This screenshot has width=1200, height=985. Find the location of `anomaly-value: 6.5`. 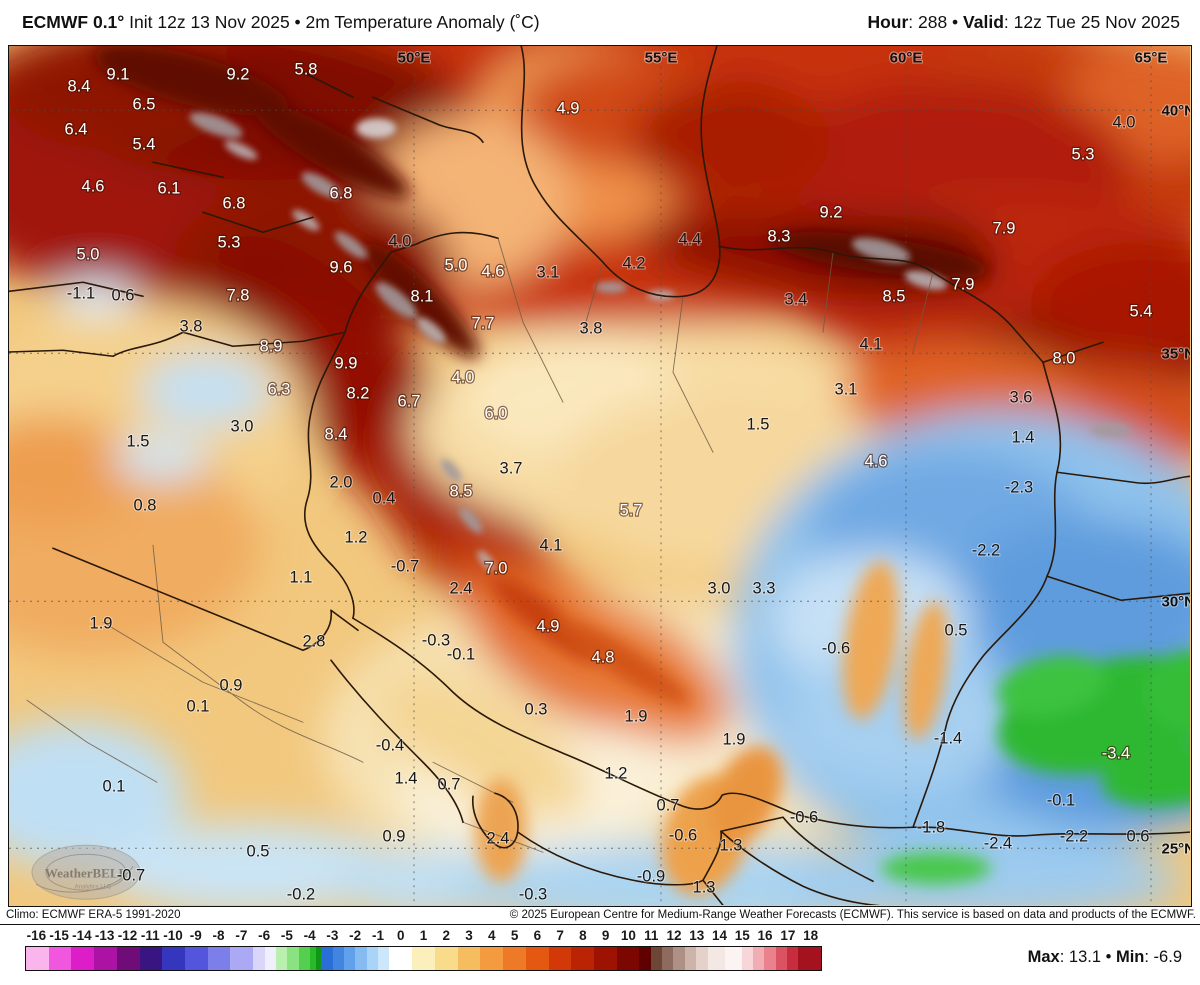

anomaly-value: 6.5 is located at coordinates (144, 104).